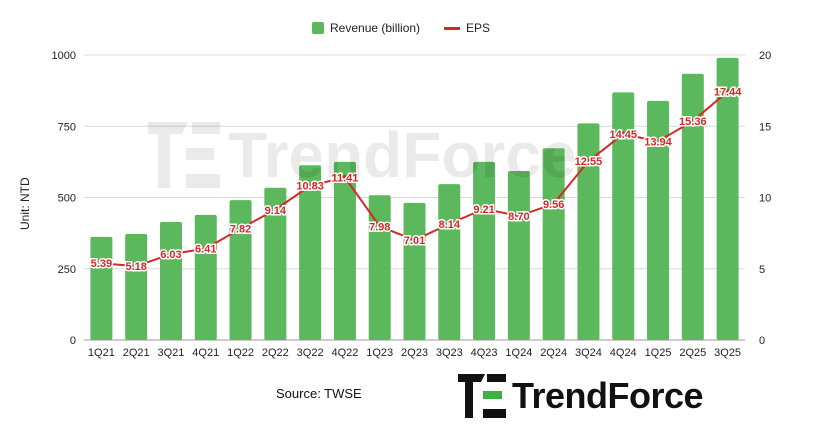  What do you see at coordinates (414, 353) in the screenshot?
I see `x-tick-label: 2Q23` at bounding box center [414, 353].